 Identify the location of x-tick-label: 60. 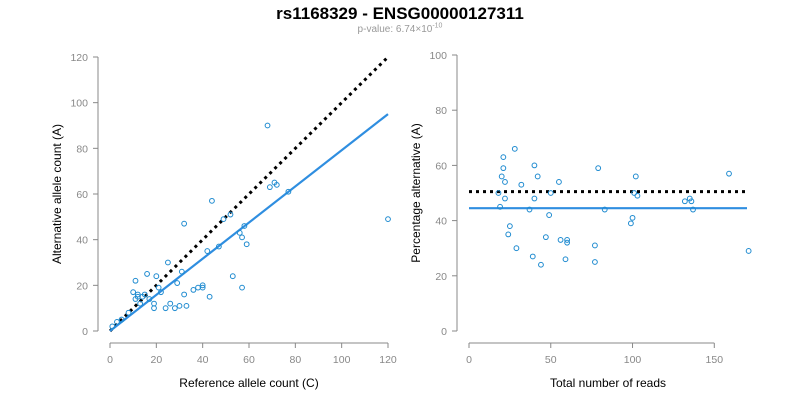
(249, 360).